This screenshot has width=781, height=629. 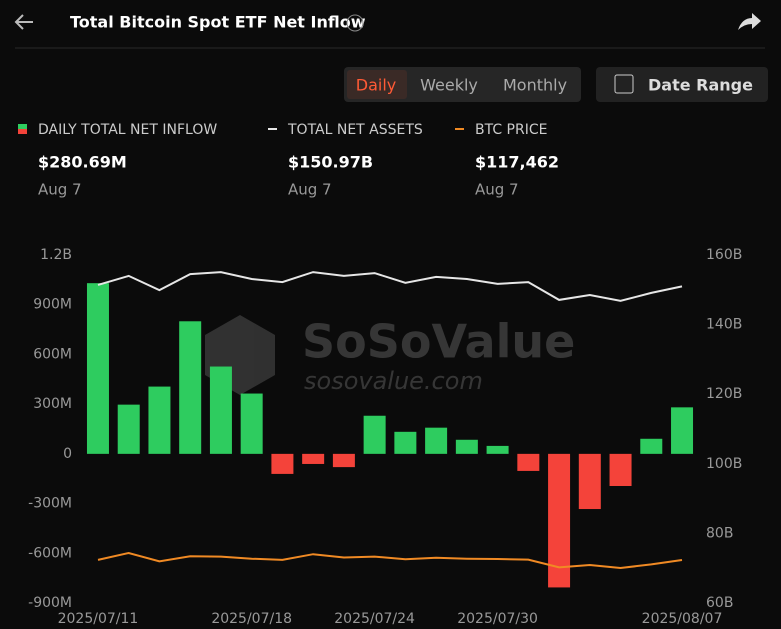 I want to click on legend-label: DAILY TOTAL NET INFLOW, so click(x=127, y=130).